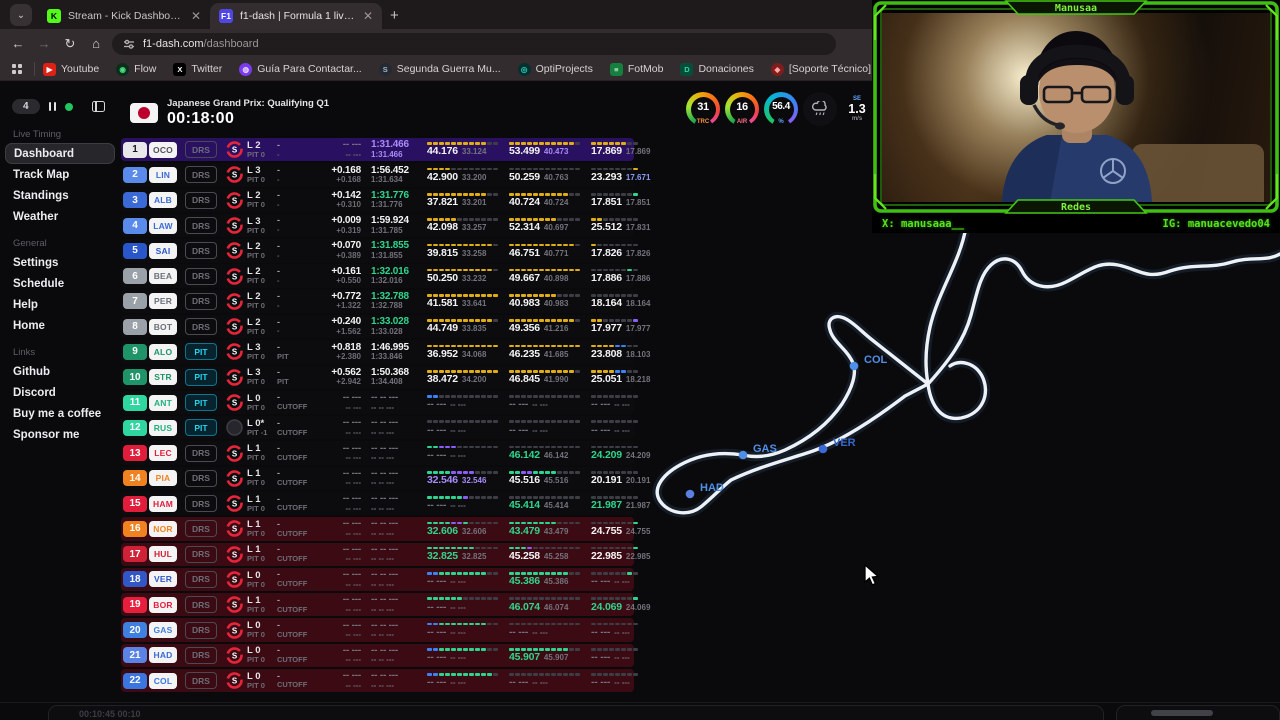 The image size is (1280, 720). What do you see at coordinates (1076, 207) in the screenshot?
I see `svg-text: Redes` at bounding box center [1076, 207].